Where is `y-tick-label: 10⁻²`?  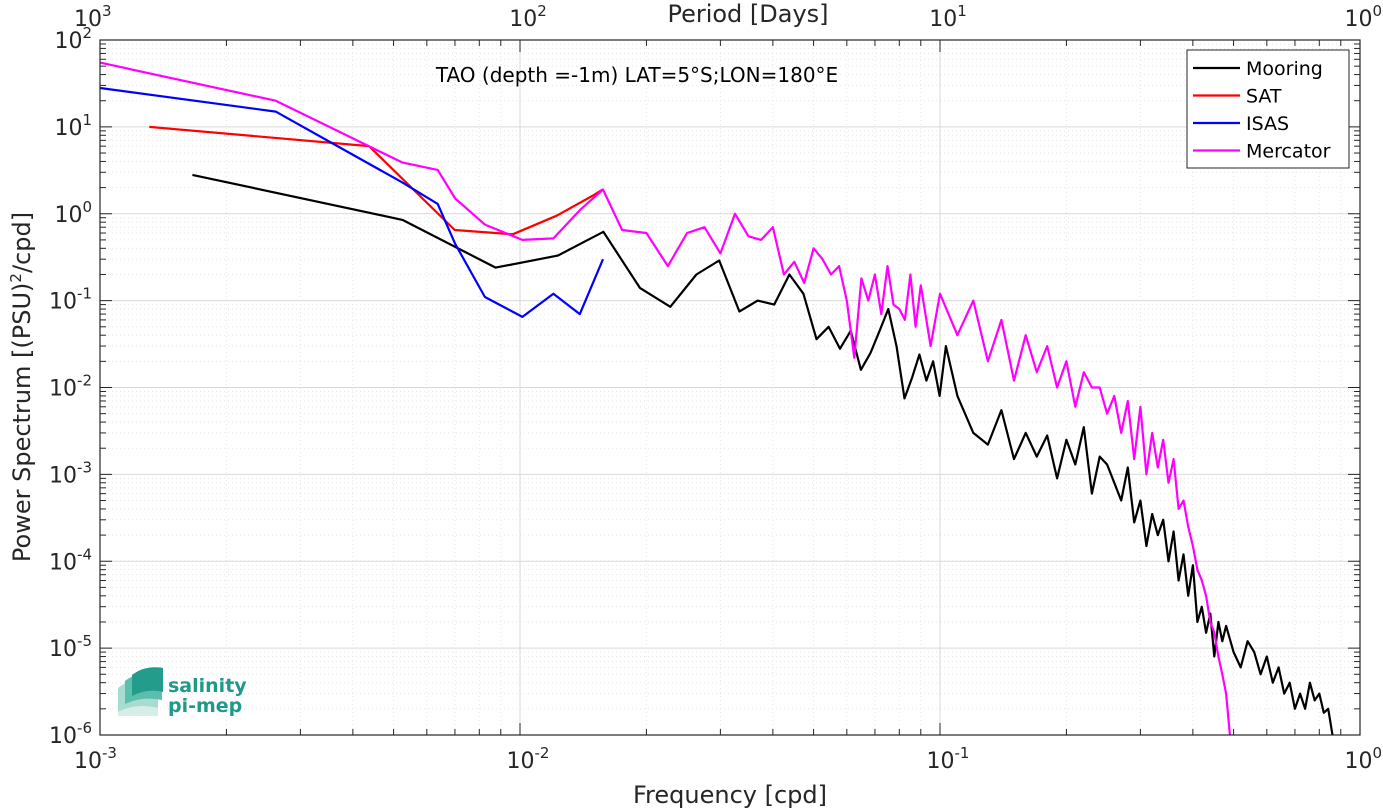 y-tick-label: 10⁻² is located at coordinates (70, 387).